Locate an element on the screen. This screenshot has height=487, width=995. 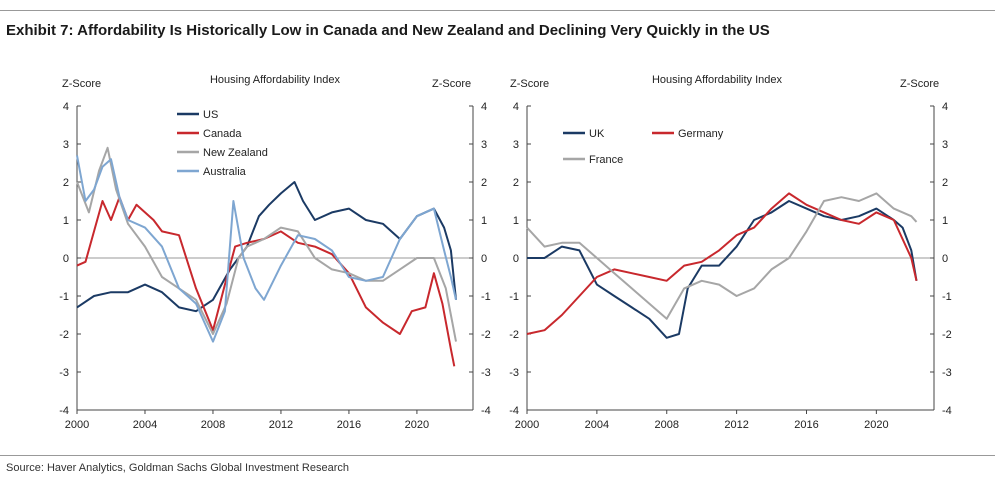
left-ytick-label-left: -4 is located at coordinates (64, 411).